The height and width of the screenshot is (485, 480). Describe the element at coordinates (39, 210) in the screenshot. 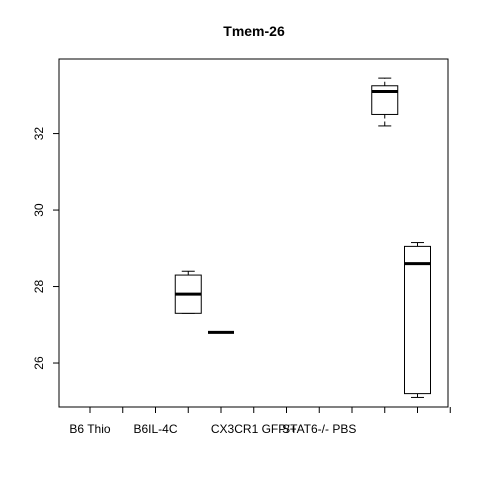

I see `y-tick-label: 30` at that location.